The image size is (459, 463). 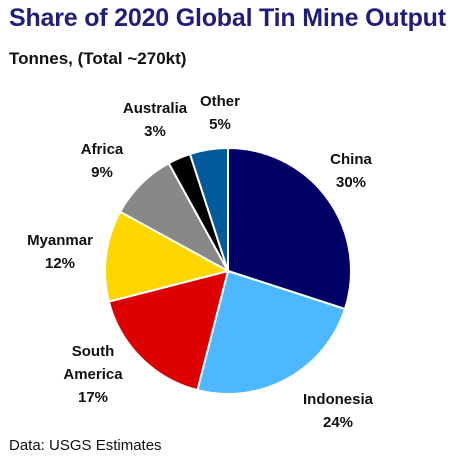 What do you see at coordinates (102, 161) in the screenshot?
I see `slice-label-africa: Africa 9%` at bounding box center [102, 161].